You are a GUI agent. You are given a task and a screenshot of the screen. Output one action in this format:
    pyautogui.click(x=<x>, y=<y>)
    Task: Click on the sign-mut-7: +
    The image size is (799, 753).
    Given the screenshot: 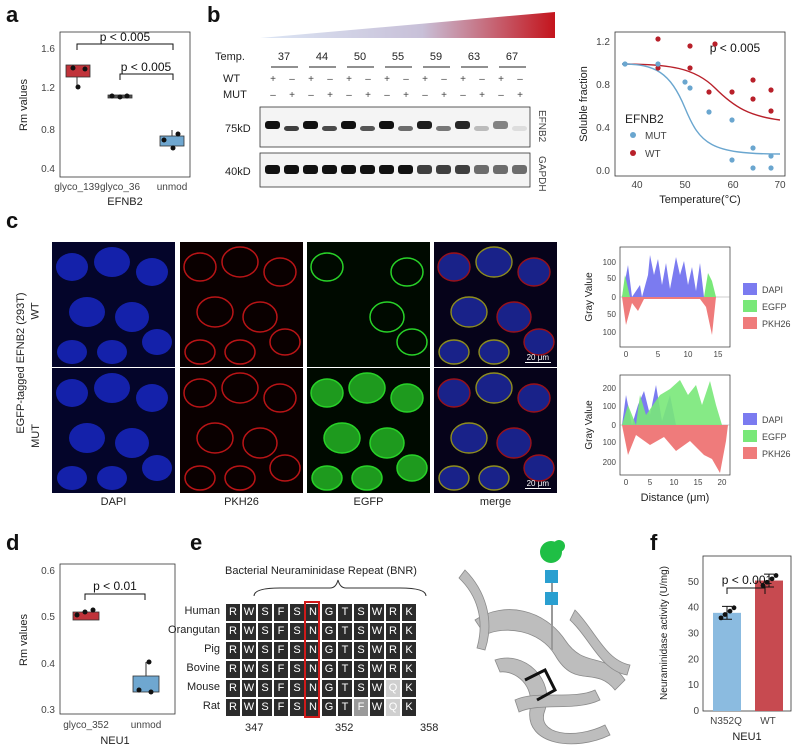 What is the action you would take?
    pyautogui.click(x=406, y=95)
    